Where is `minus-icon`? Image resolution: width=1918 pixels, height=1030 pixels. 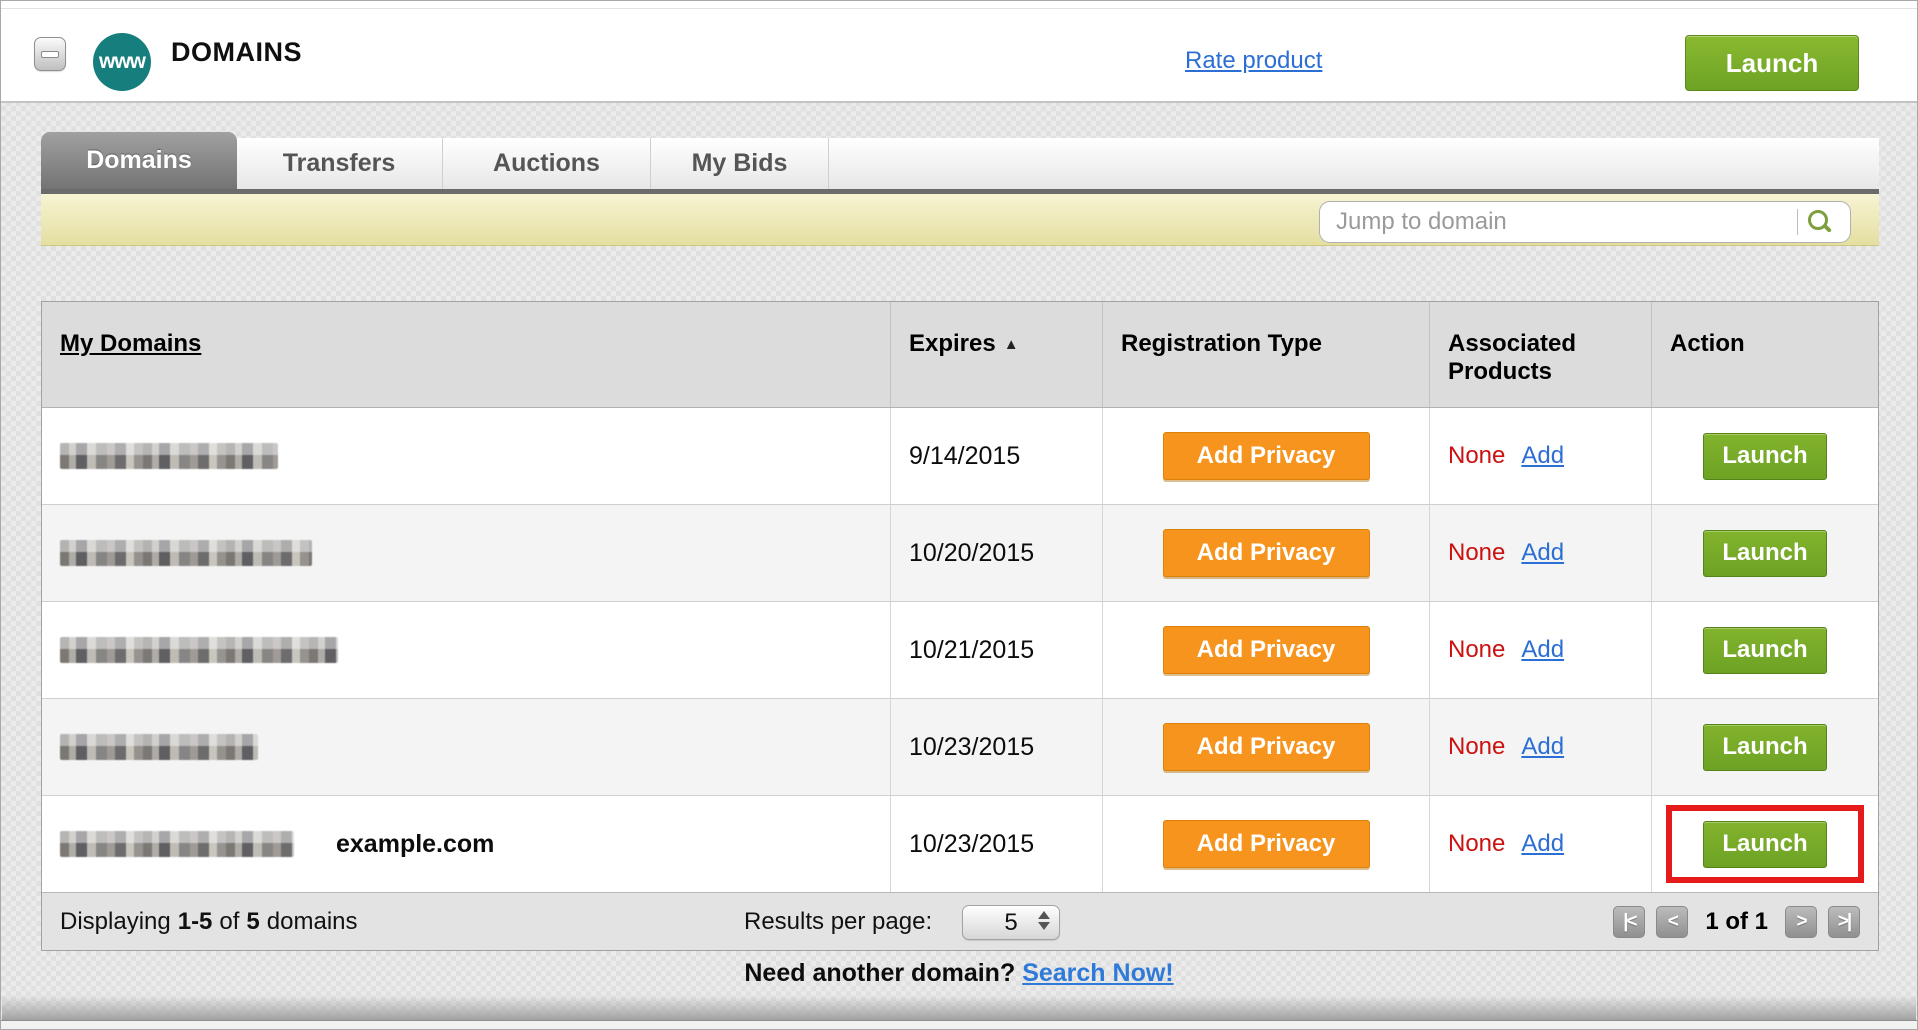 minus-icon is located at coordinates (50, 54).